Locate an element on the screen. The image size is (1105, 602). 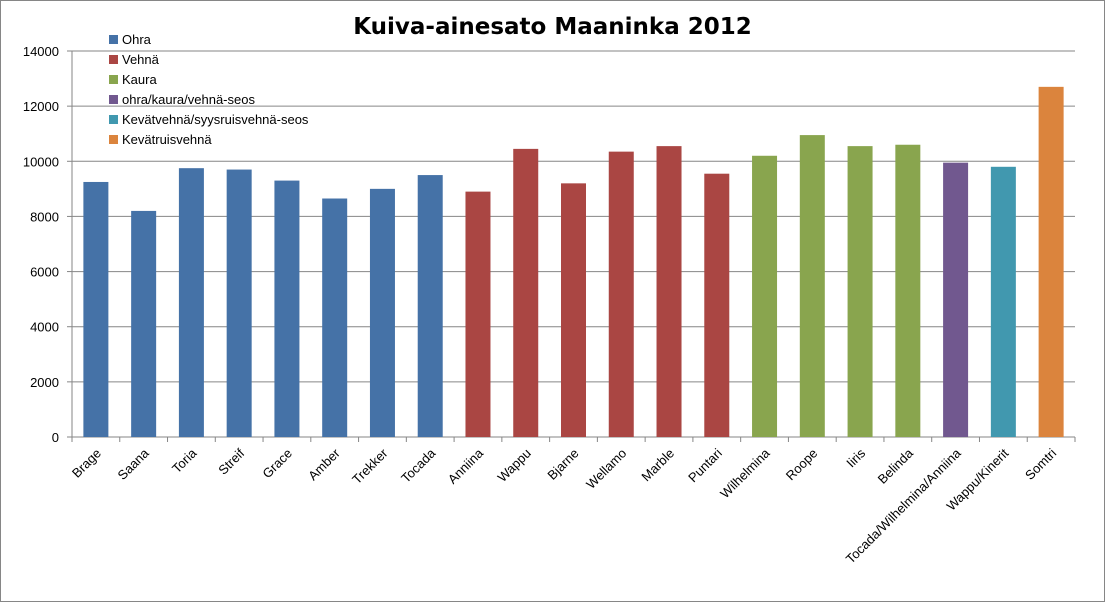
x-tick-label: Grace is located at coordinates (277, 464).